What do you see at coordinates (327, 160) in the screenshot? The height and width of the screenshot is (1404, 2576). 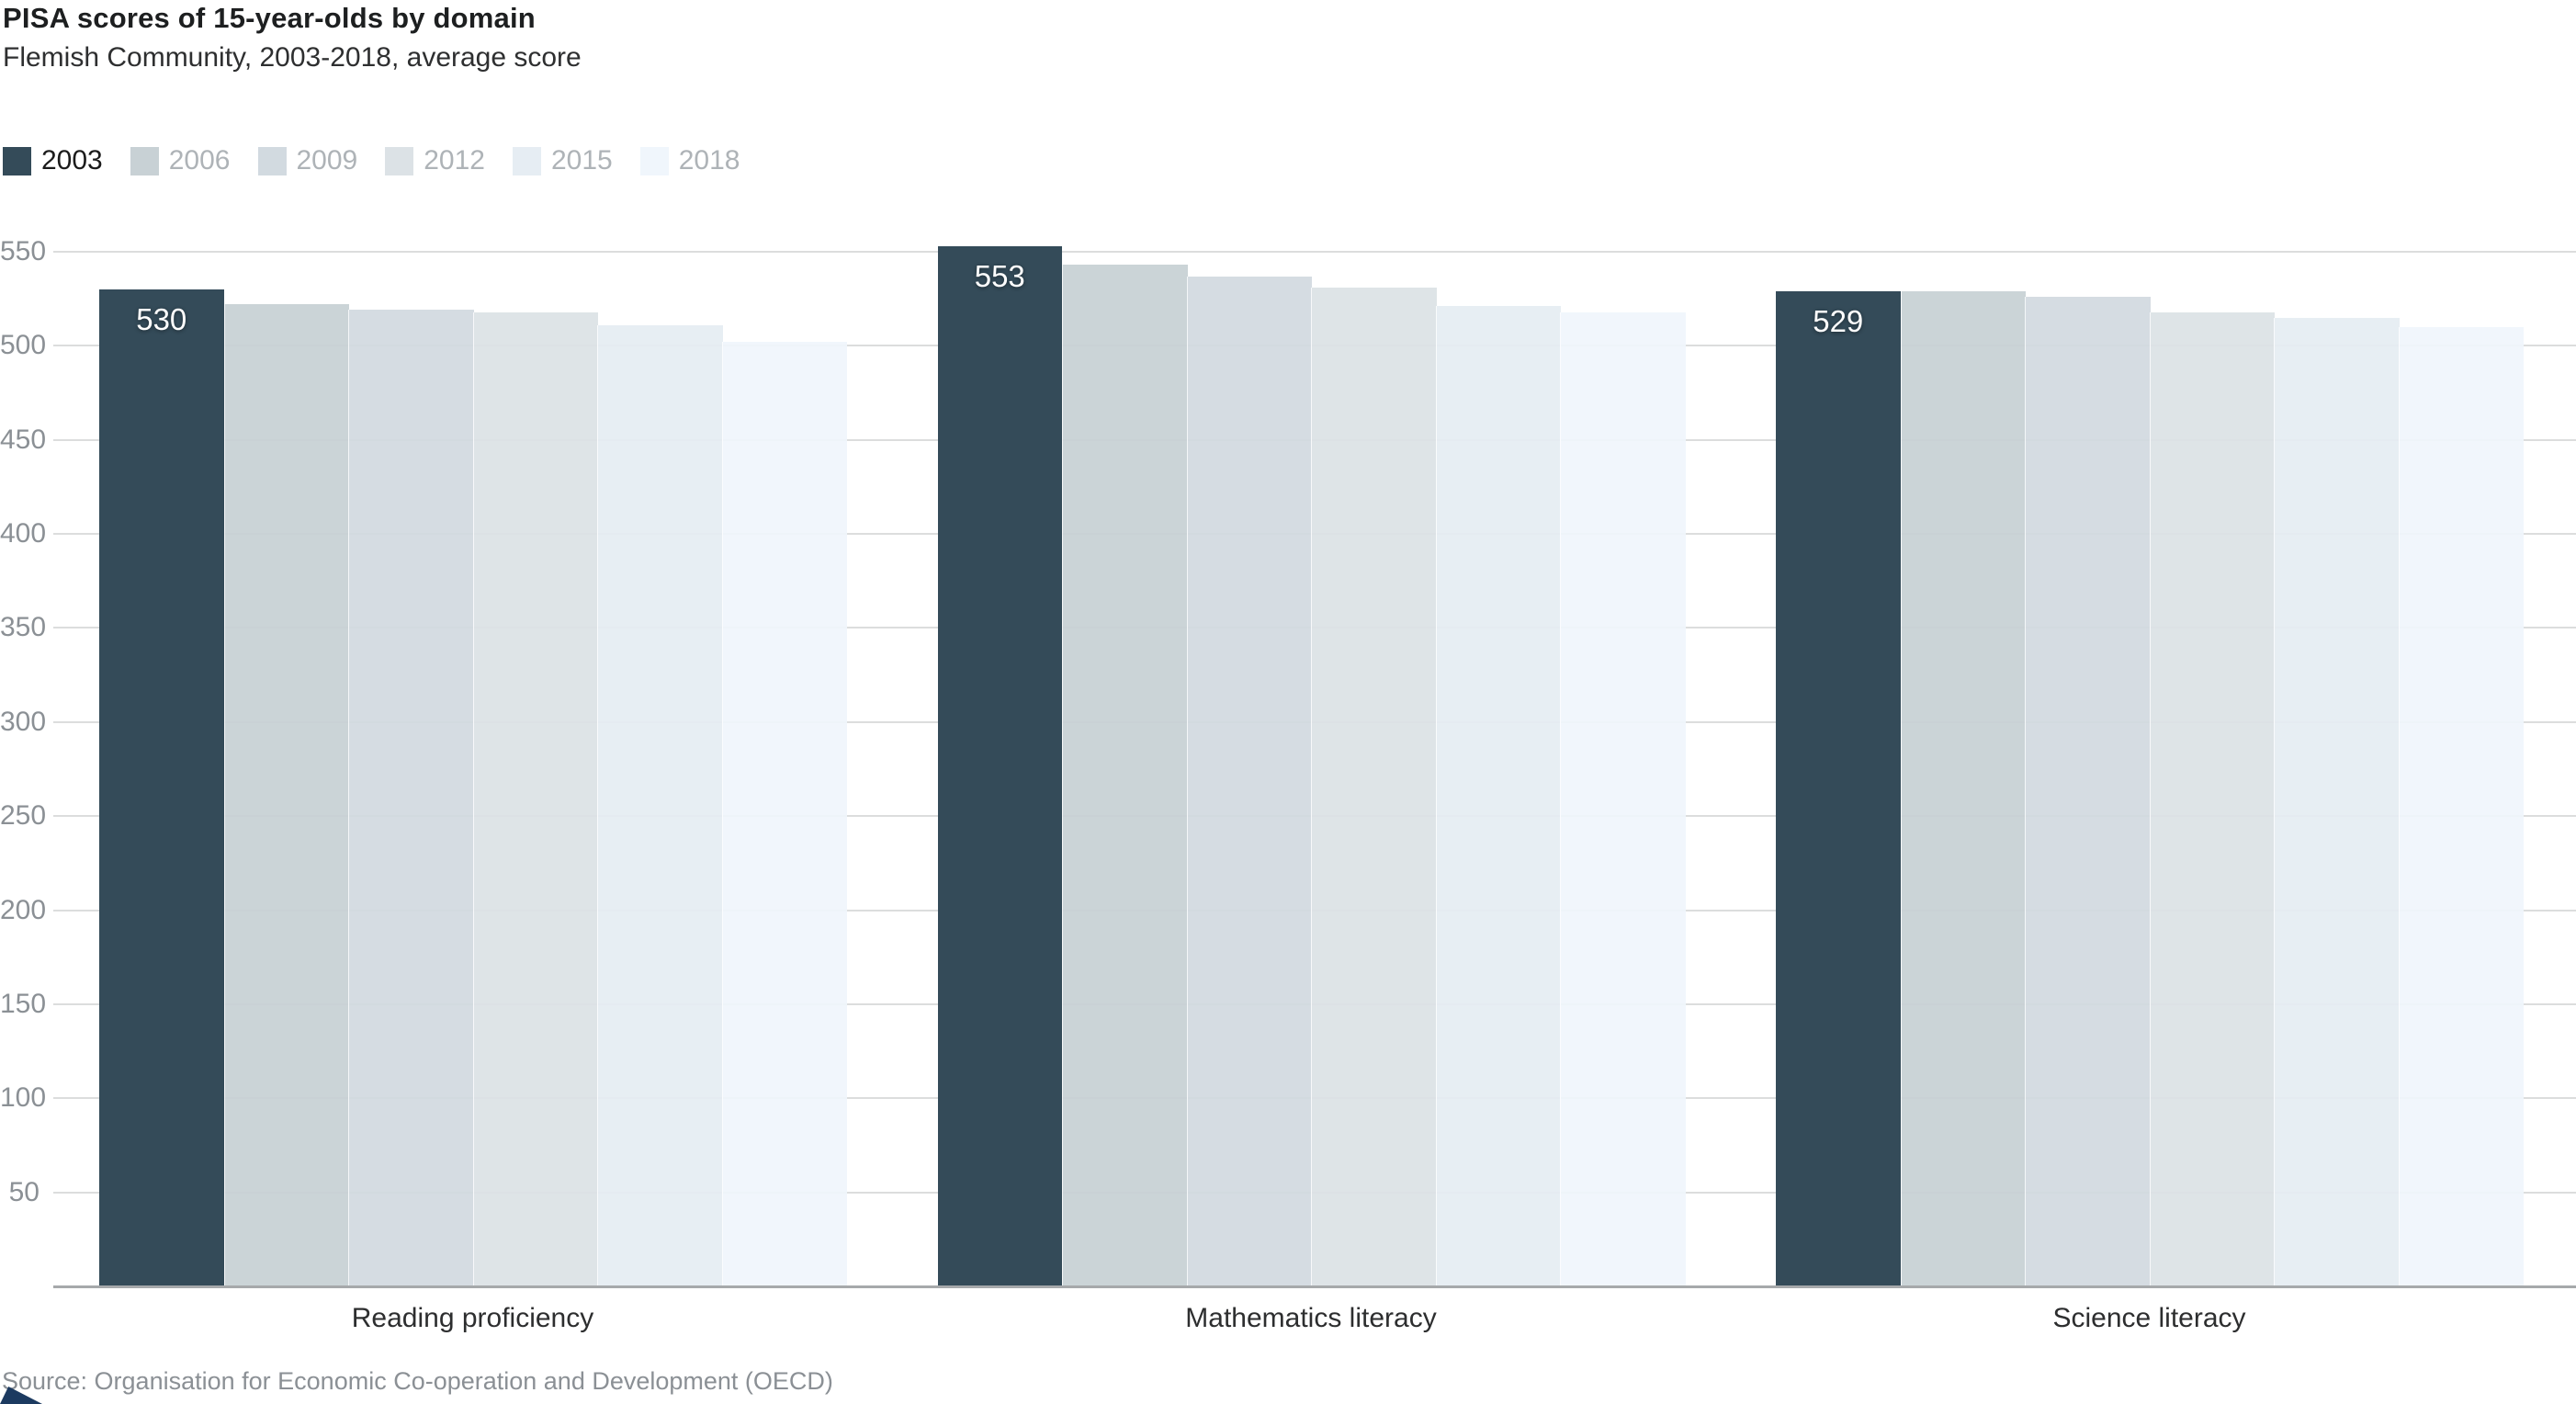 I see `legend-label-2009: 2009` at bounding box center [327, 160].